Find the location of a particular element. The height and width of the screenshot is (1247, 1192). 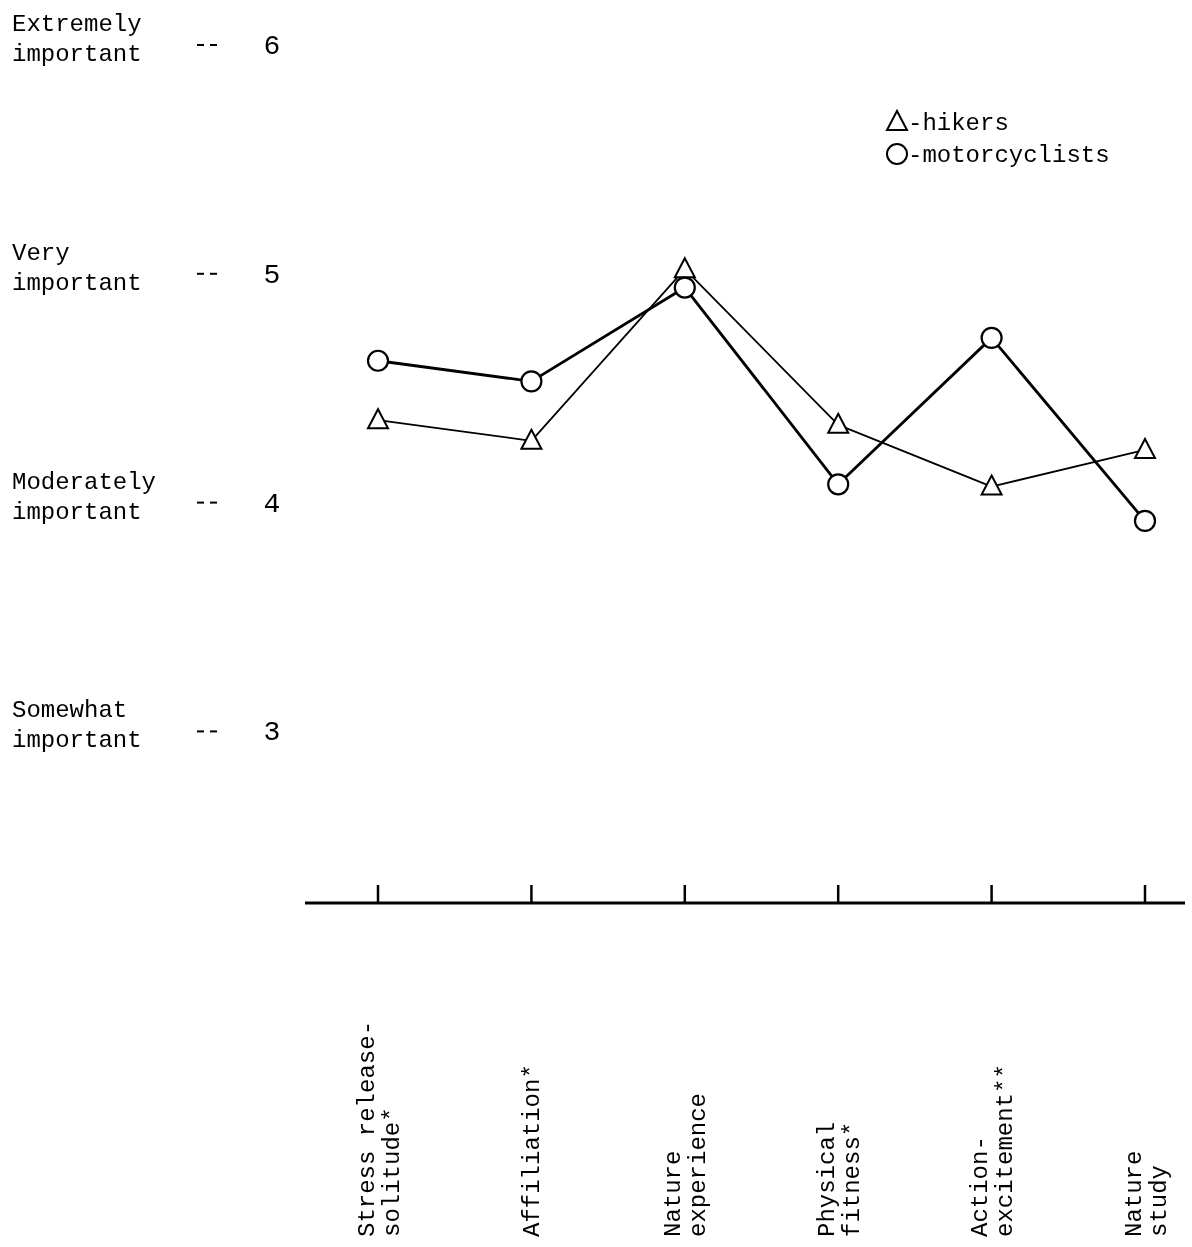

x-tick-label: Stress release- solitude* is located at coordinates (379, 1128).